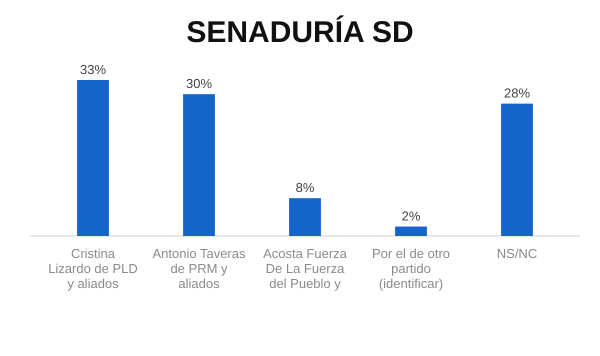  What do you see at coordinates (411, 268) in the screenshot?
I see `x-tick-label: Por el de otro partido (identificar)` at bounding box center [411, 268].